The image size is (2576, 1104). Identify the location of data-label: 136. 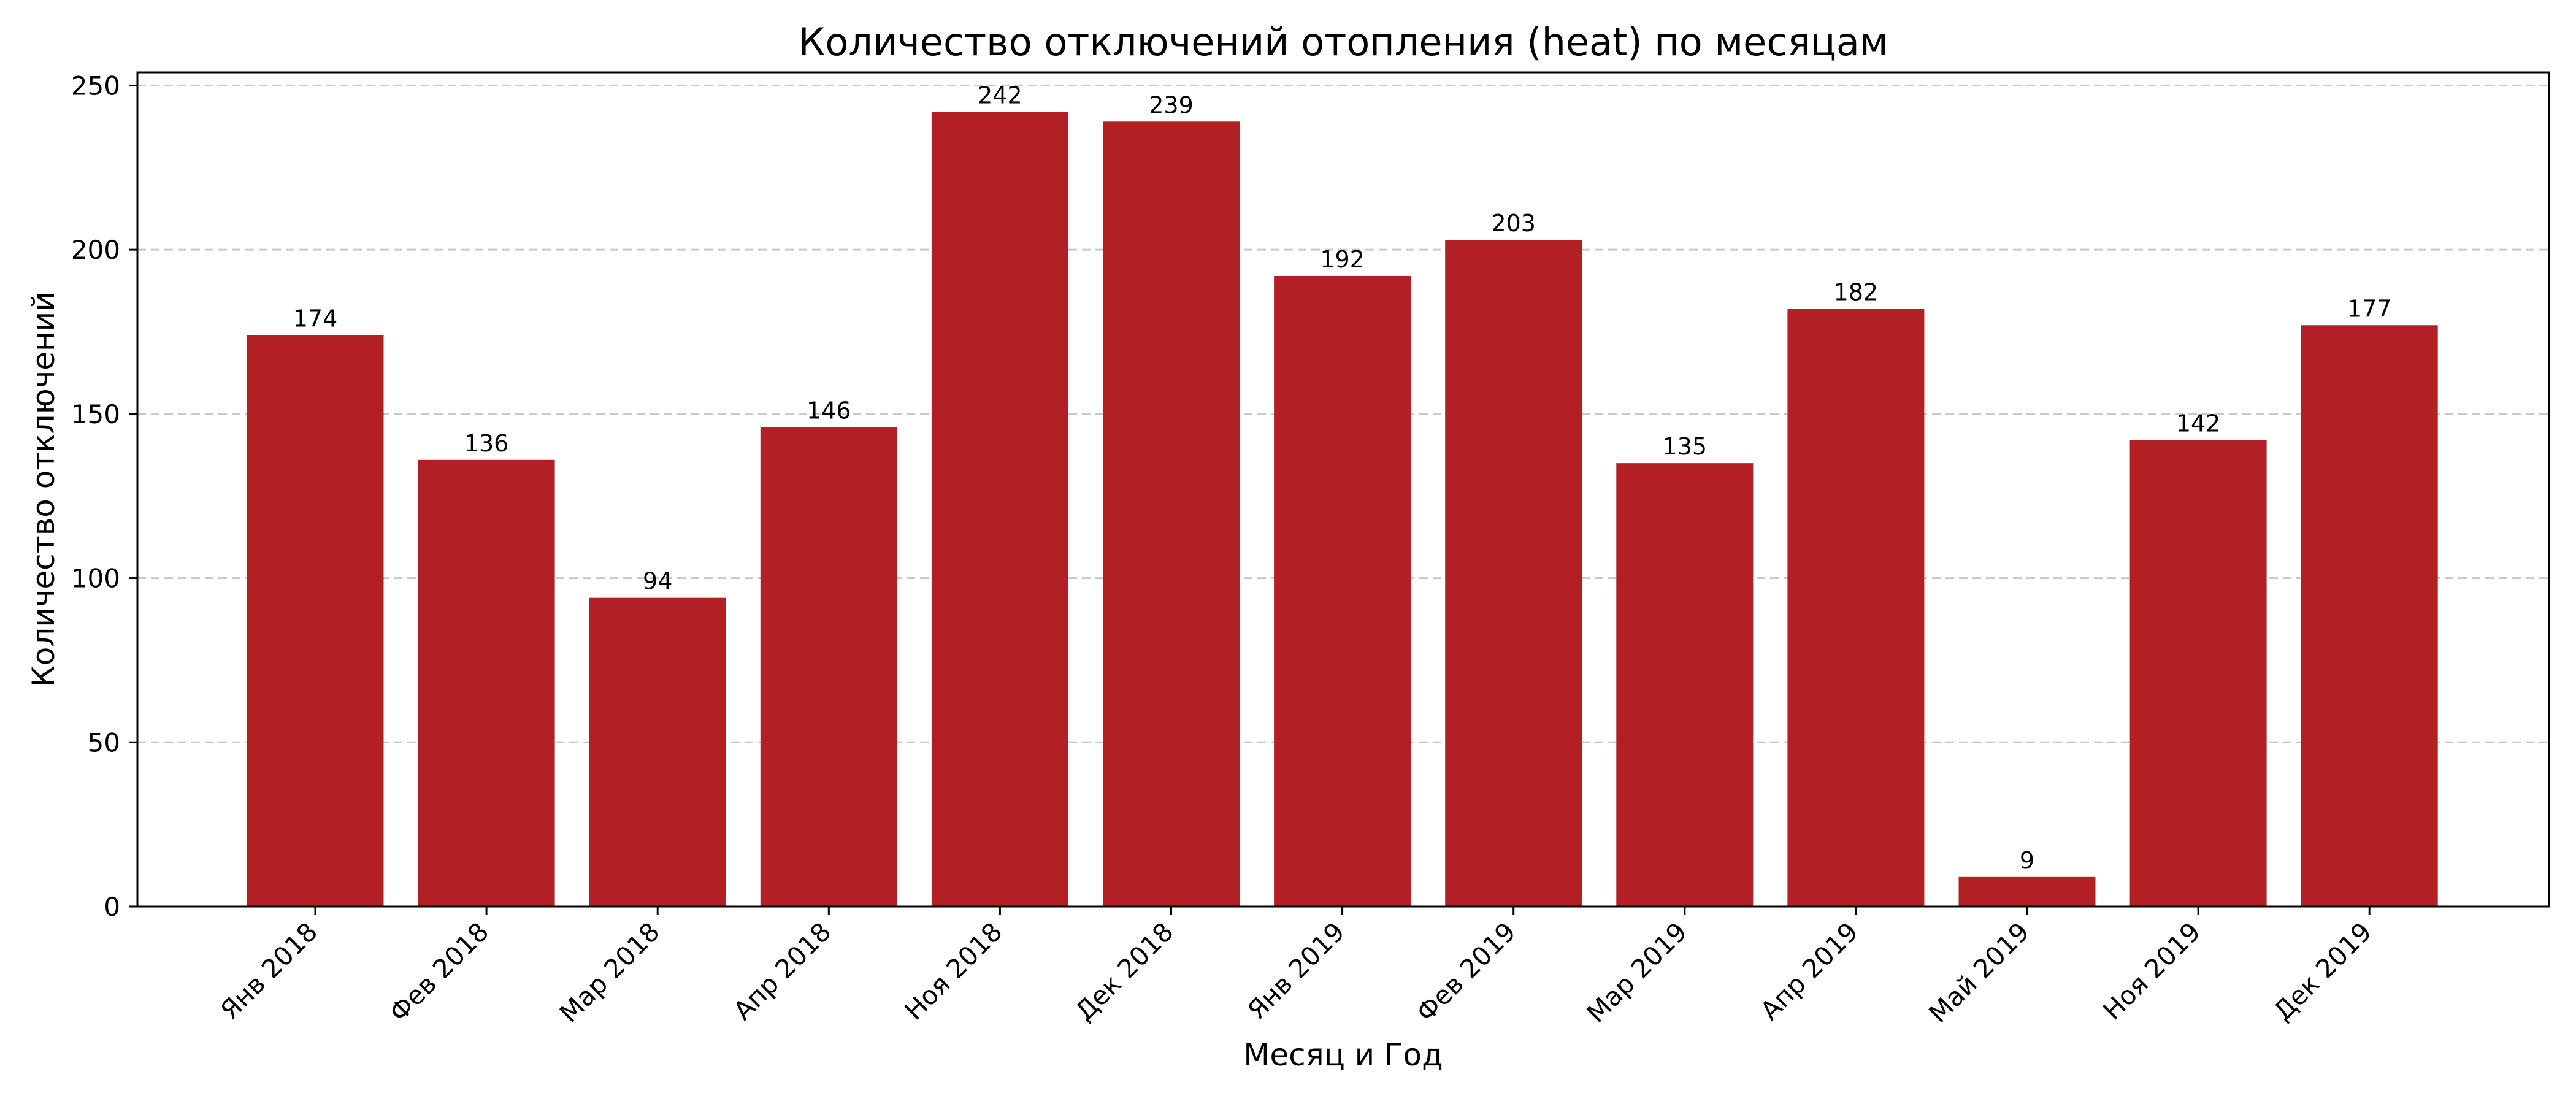
(486, 443).